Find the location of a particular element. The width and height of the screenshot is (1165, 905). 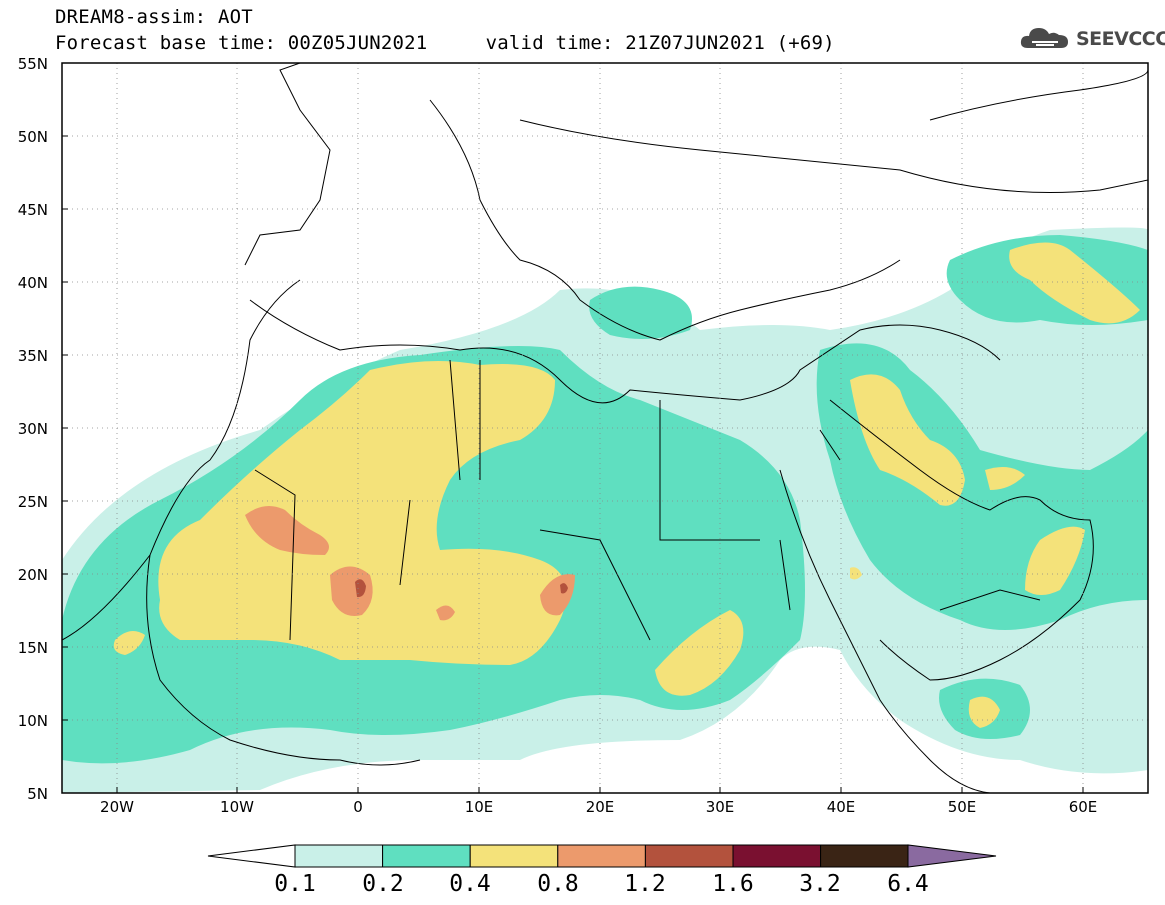

colorbar-label: 3.2 is located at coordinates (820, 884).